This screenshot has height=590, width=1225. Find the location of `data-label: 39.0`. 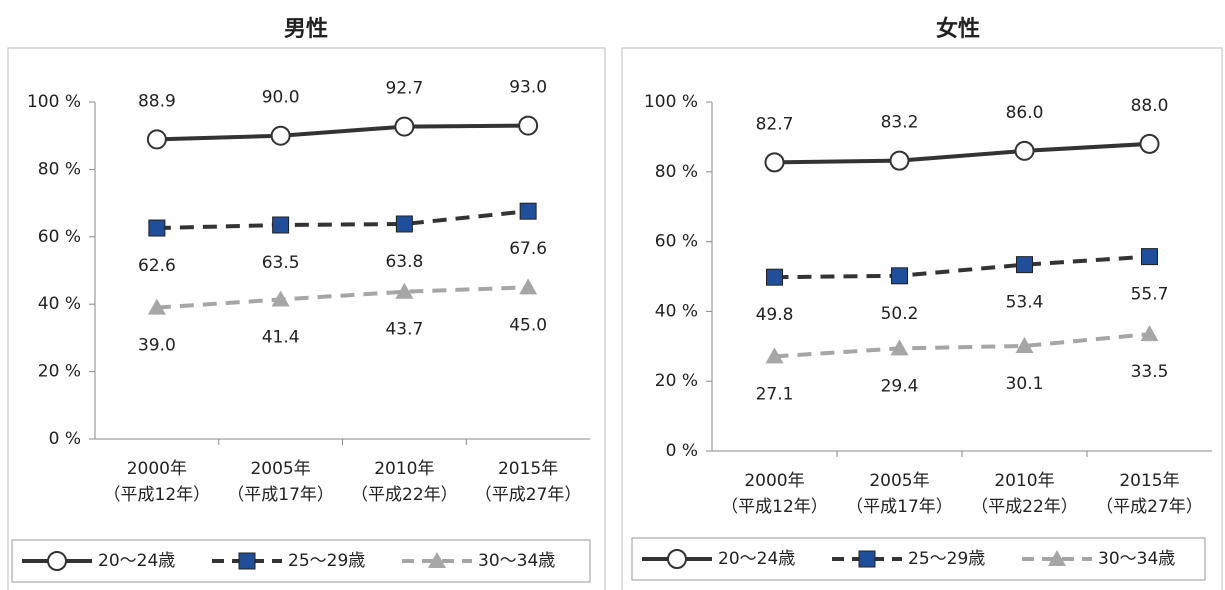

data-label: 39.0 is located at coordinates (157, 346).